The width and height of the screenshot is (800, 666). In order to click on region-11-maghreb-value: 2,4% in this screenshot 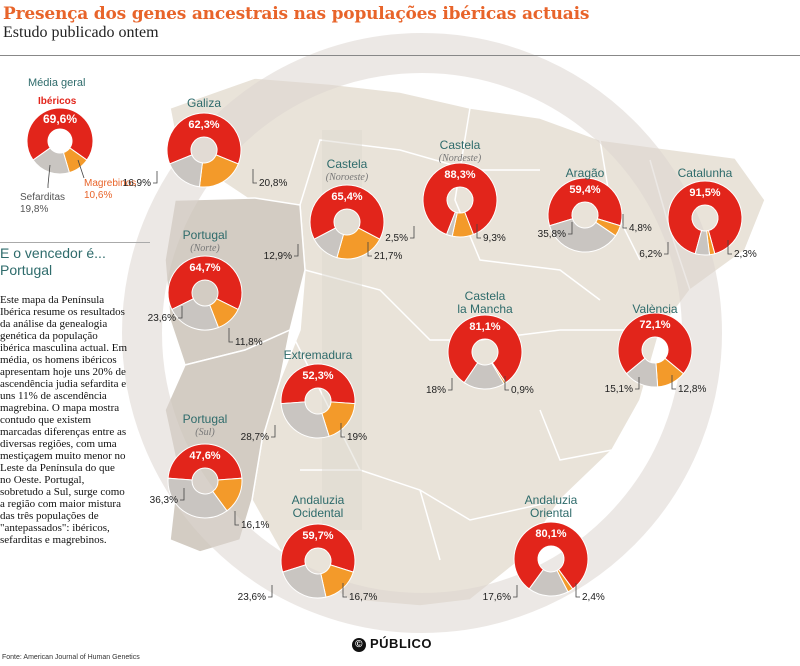, I will do `click(593, 597)`.